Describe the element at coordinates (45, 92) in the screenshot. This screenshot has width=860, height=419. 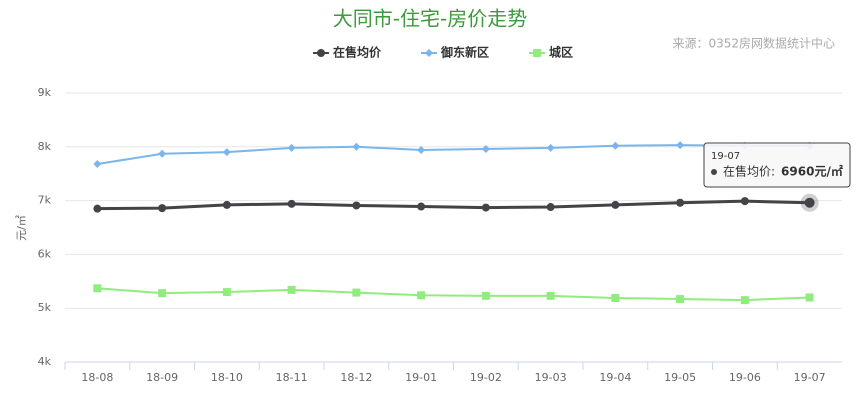
I see `y-tick-label: 9k` at that location.